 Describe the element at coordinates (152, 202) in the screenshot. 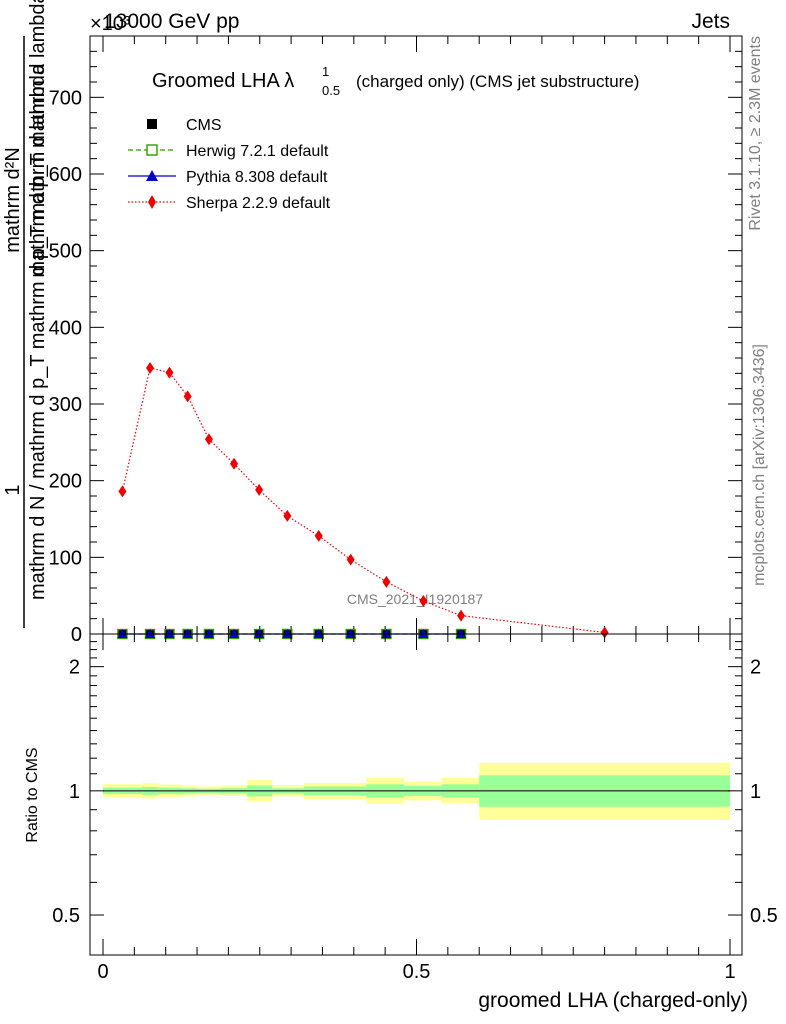

I see `sherpa-marker-icon` at that location.